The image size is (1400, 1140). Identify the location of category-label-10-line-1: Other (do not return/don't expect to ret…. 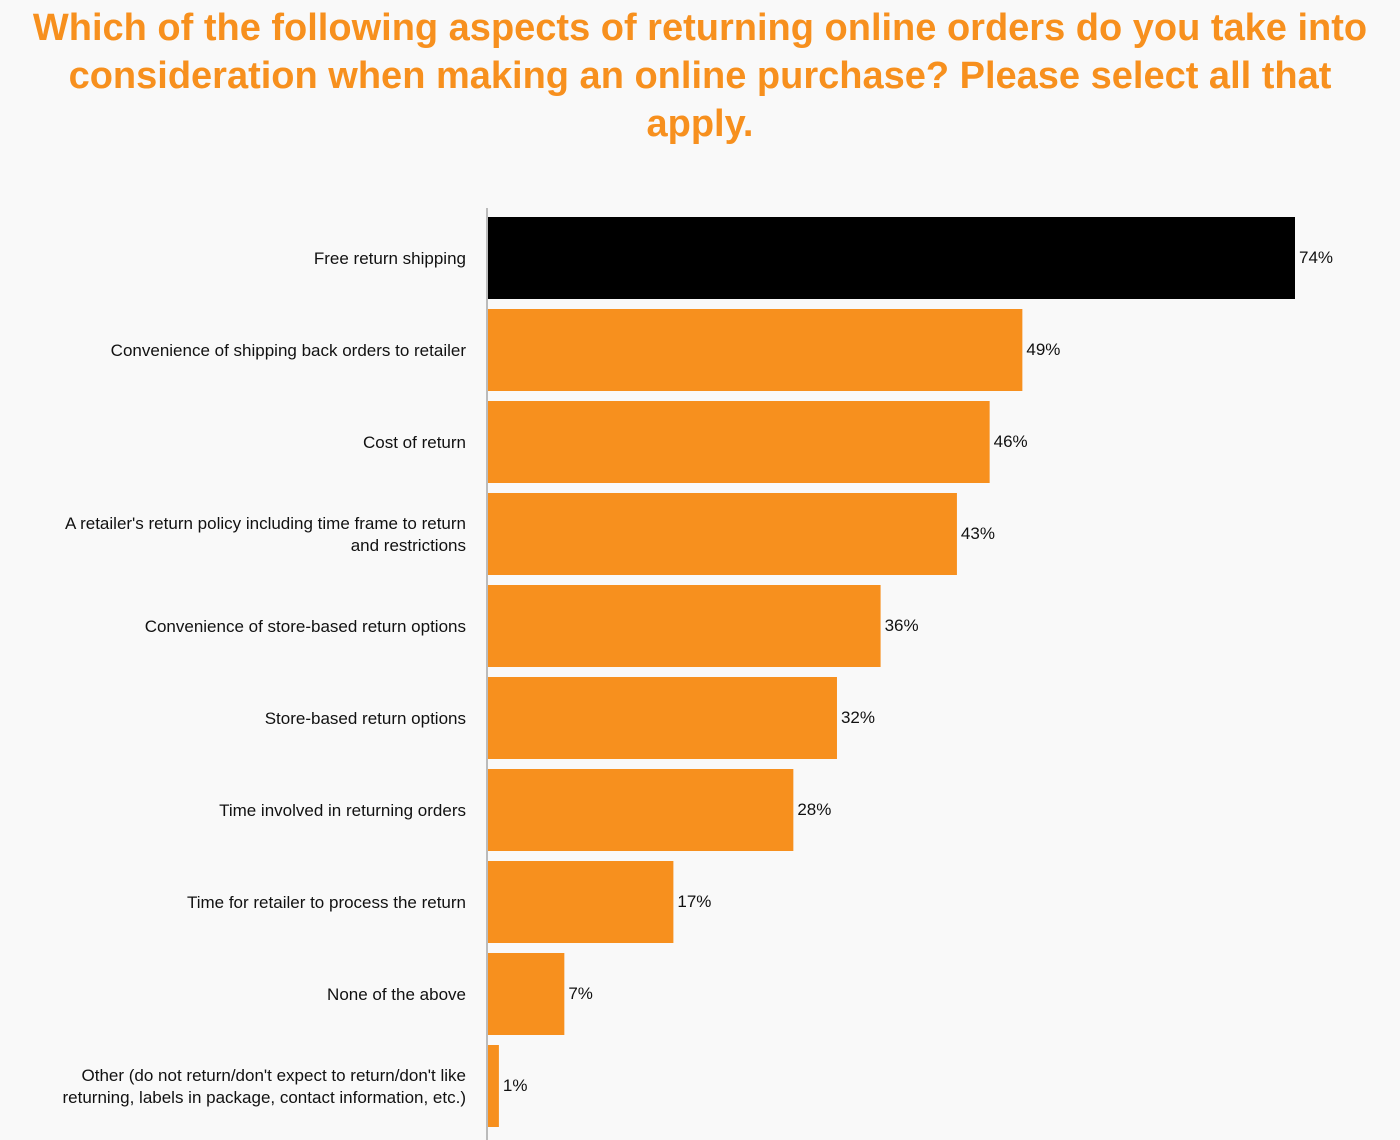
(274, 1075).